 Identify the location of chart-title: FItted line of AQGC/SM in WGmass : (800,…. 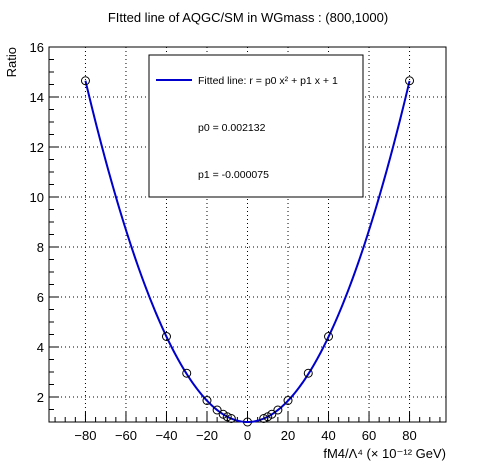
(248, 17).